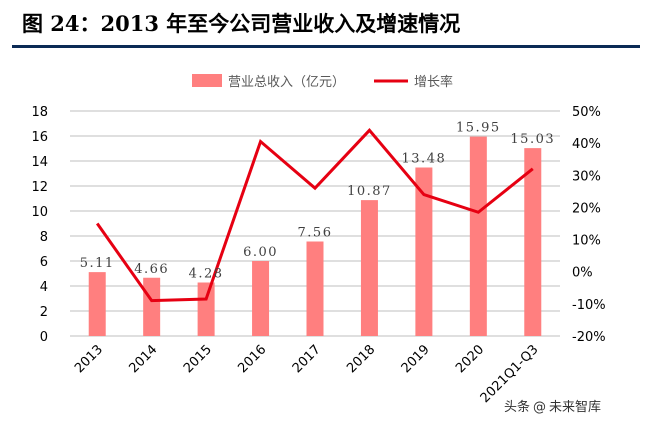  Describe the element at coordinates (589, 225) in the screenshot. I see `right-axis-ticks: -20% -10% 0% 10% 20% 30% 40% 50%` at that location.